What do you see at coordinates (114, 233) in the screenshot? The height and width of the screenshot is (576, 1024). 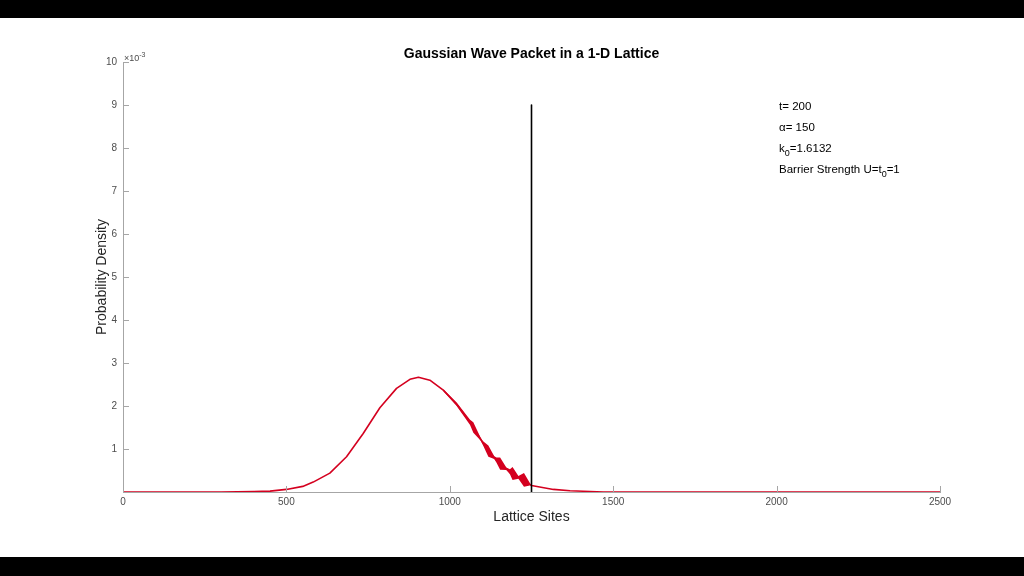 I see `y-tick-label: 6` at bounding box center [114, 233].